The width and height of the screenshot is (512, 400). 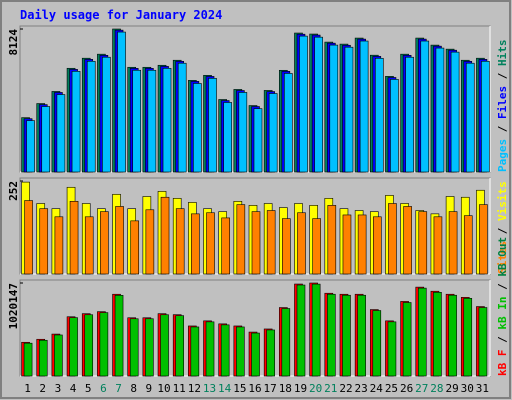 I want to click on x-tick-label: 19, so click(x=300, y=388).